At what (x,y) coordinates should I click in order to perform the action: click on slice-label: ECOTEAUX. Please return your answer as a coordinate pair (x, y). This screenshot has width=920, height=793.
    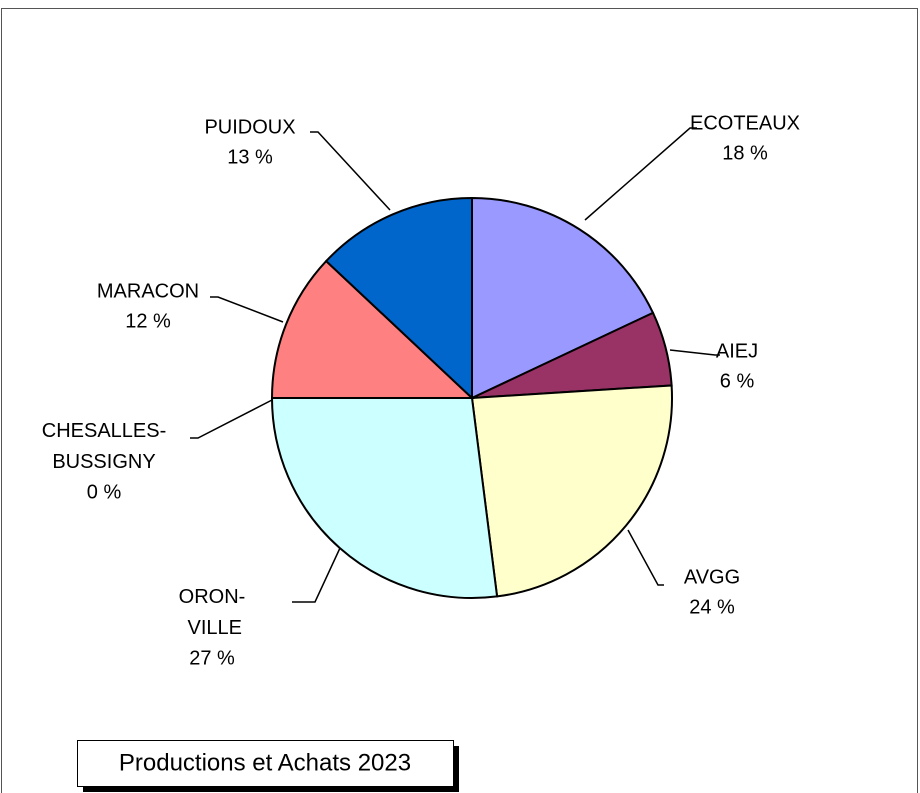
    Looking at the image, I should click on (745, 123).